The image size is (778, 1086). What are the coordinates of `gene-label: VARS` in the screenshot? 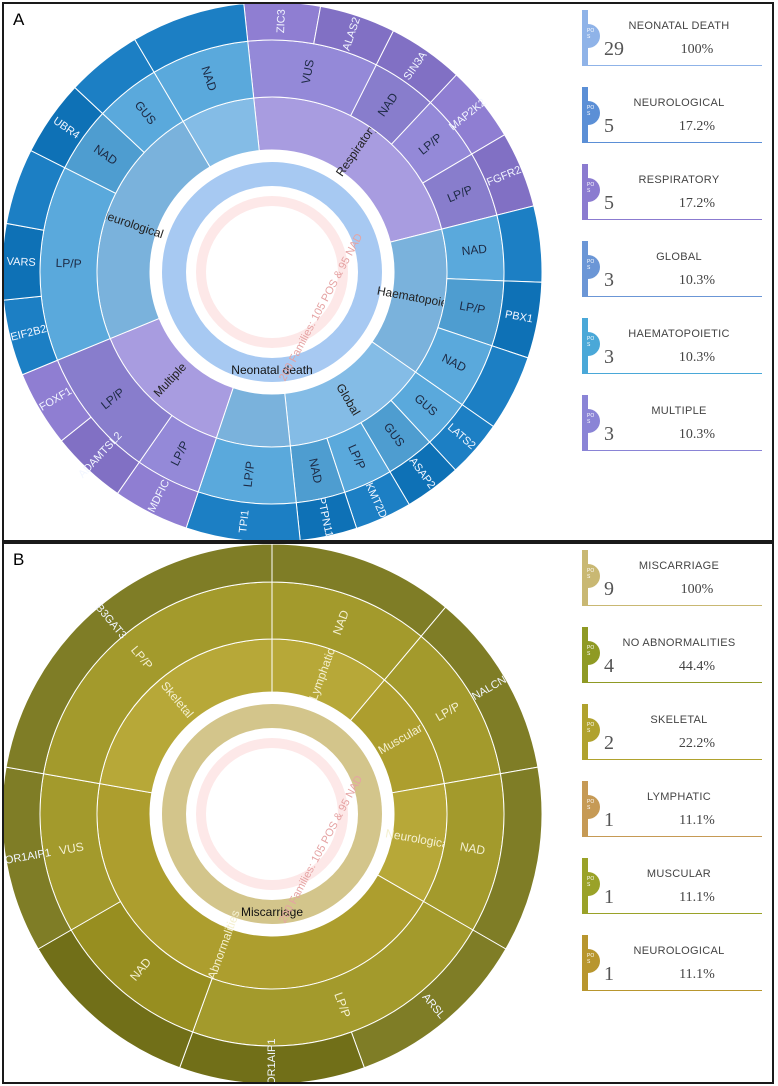 It's located at (21, 262).